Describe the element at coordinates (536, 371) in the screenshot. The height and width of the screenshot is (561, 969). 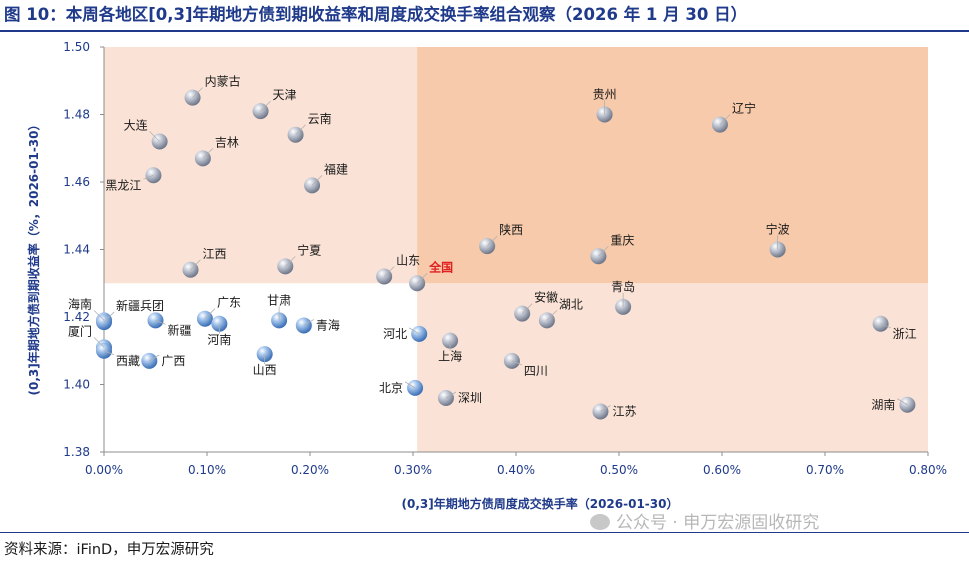
I see `point-label: 四川` at that location.